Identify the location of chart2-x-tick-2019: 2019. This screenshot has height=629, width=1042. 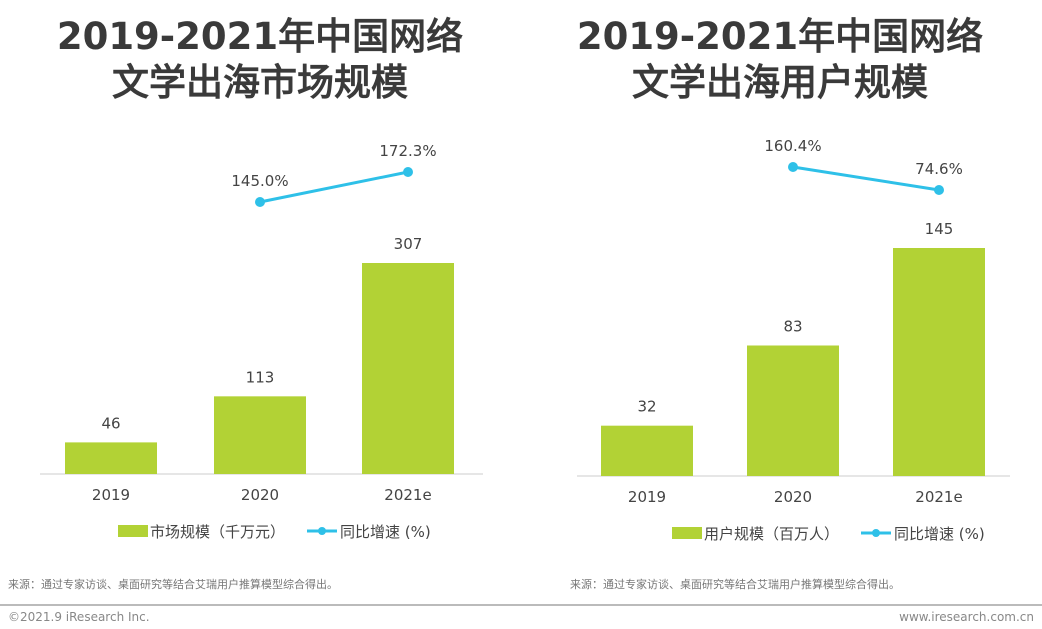
(647, 497).